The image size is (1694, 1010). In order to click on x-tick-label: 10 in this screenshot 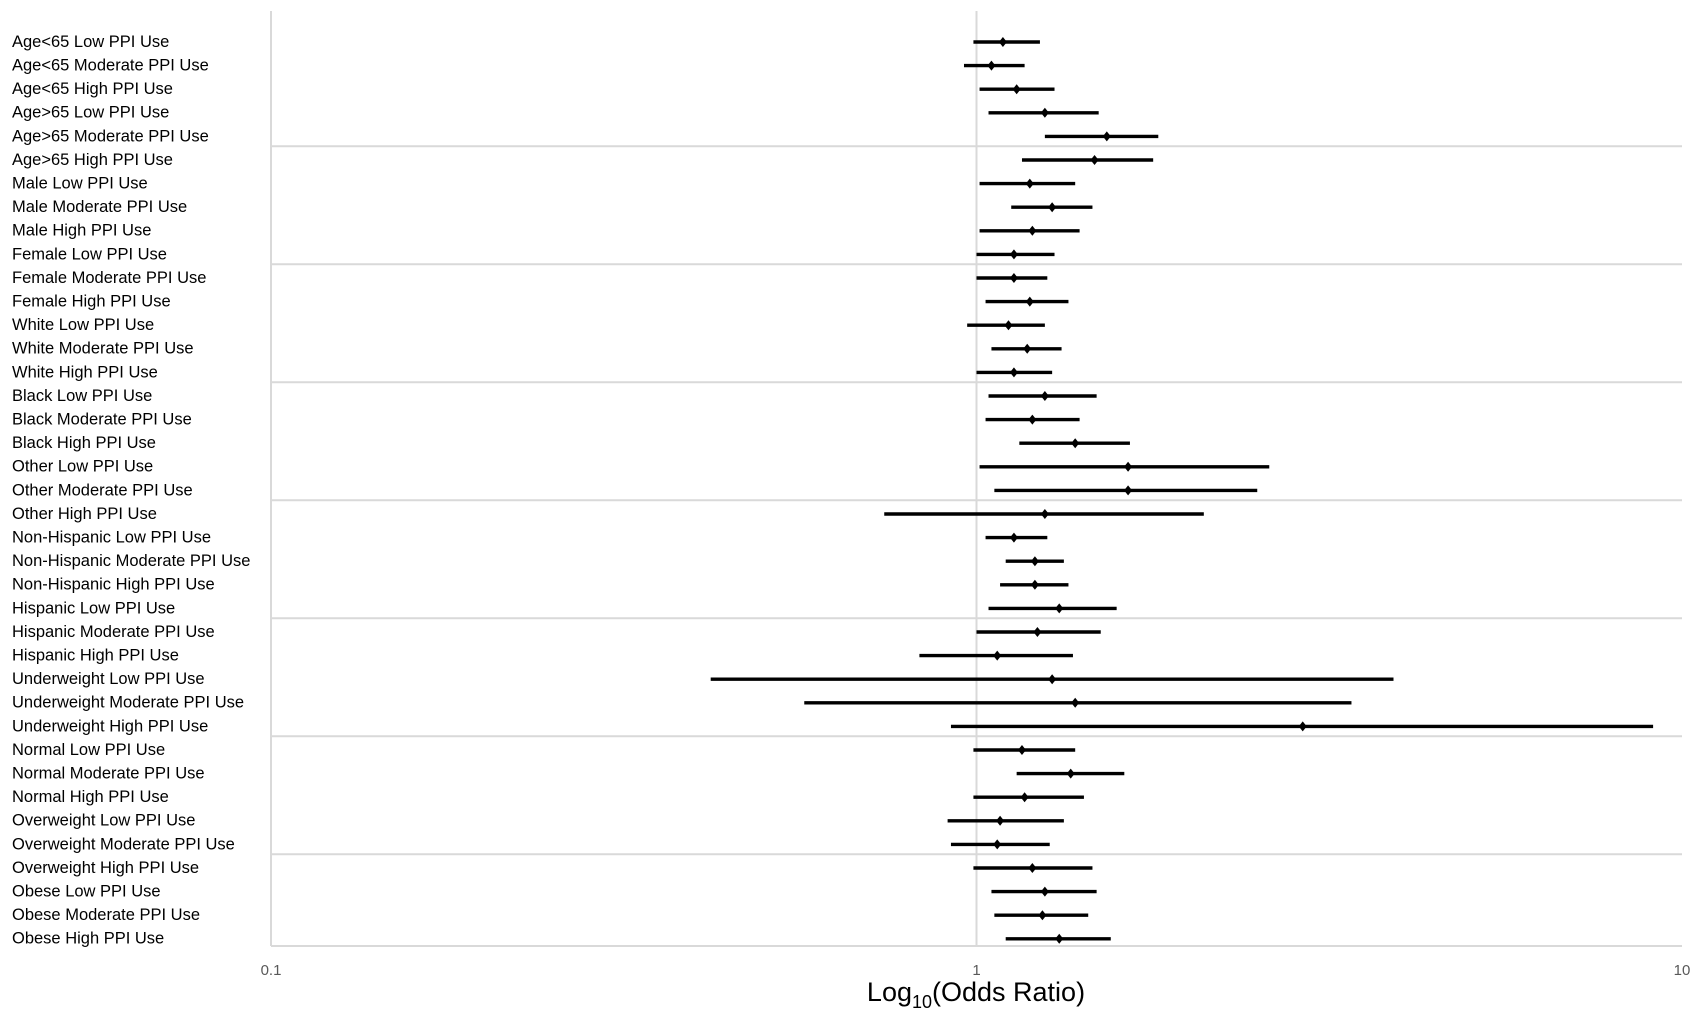, I will do `click(1682, 970)`.